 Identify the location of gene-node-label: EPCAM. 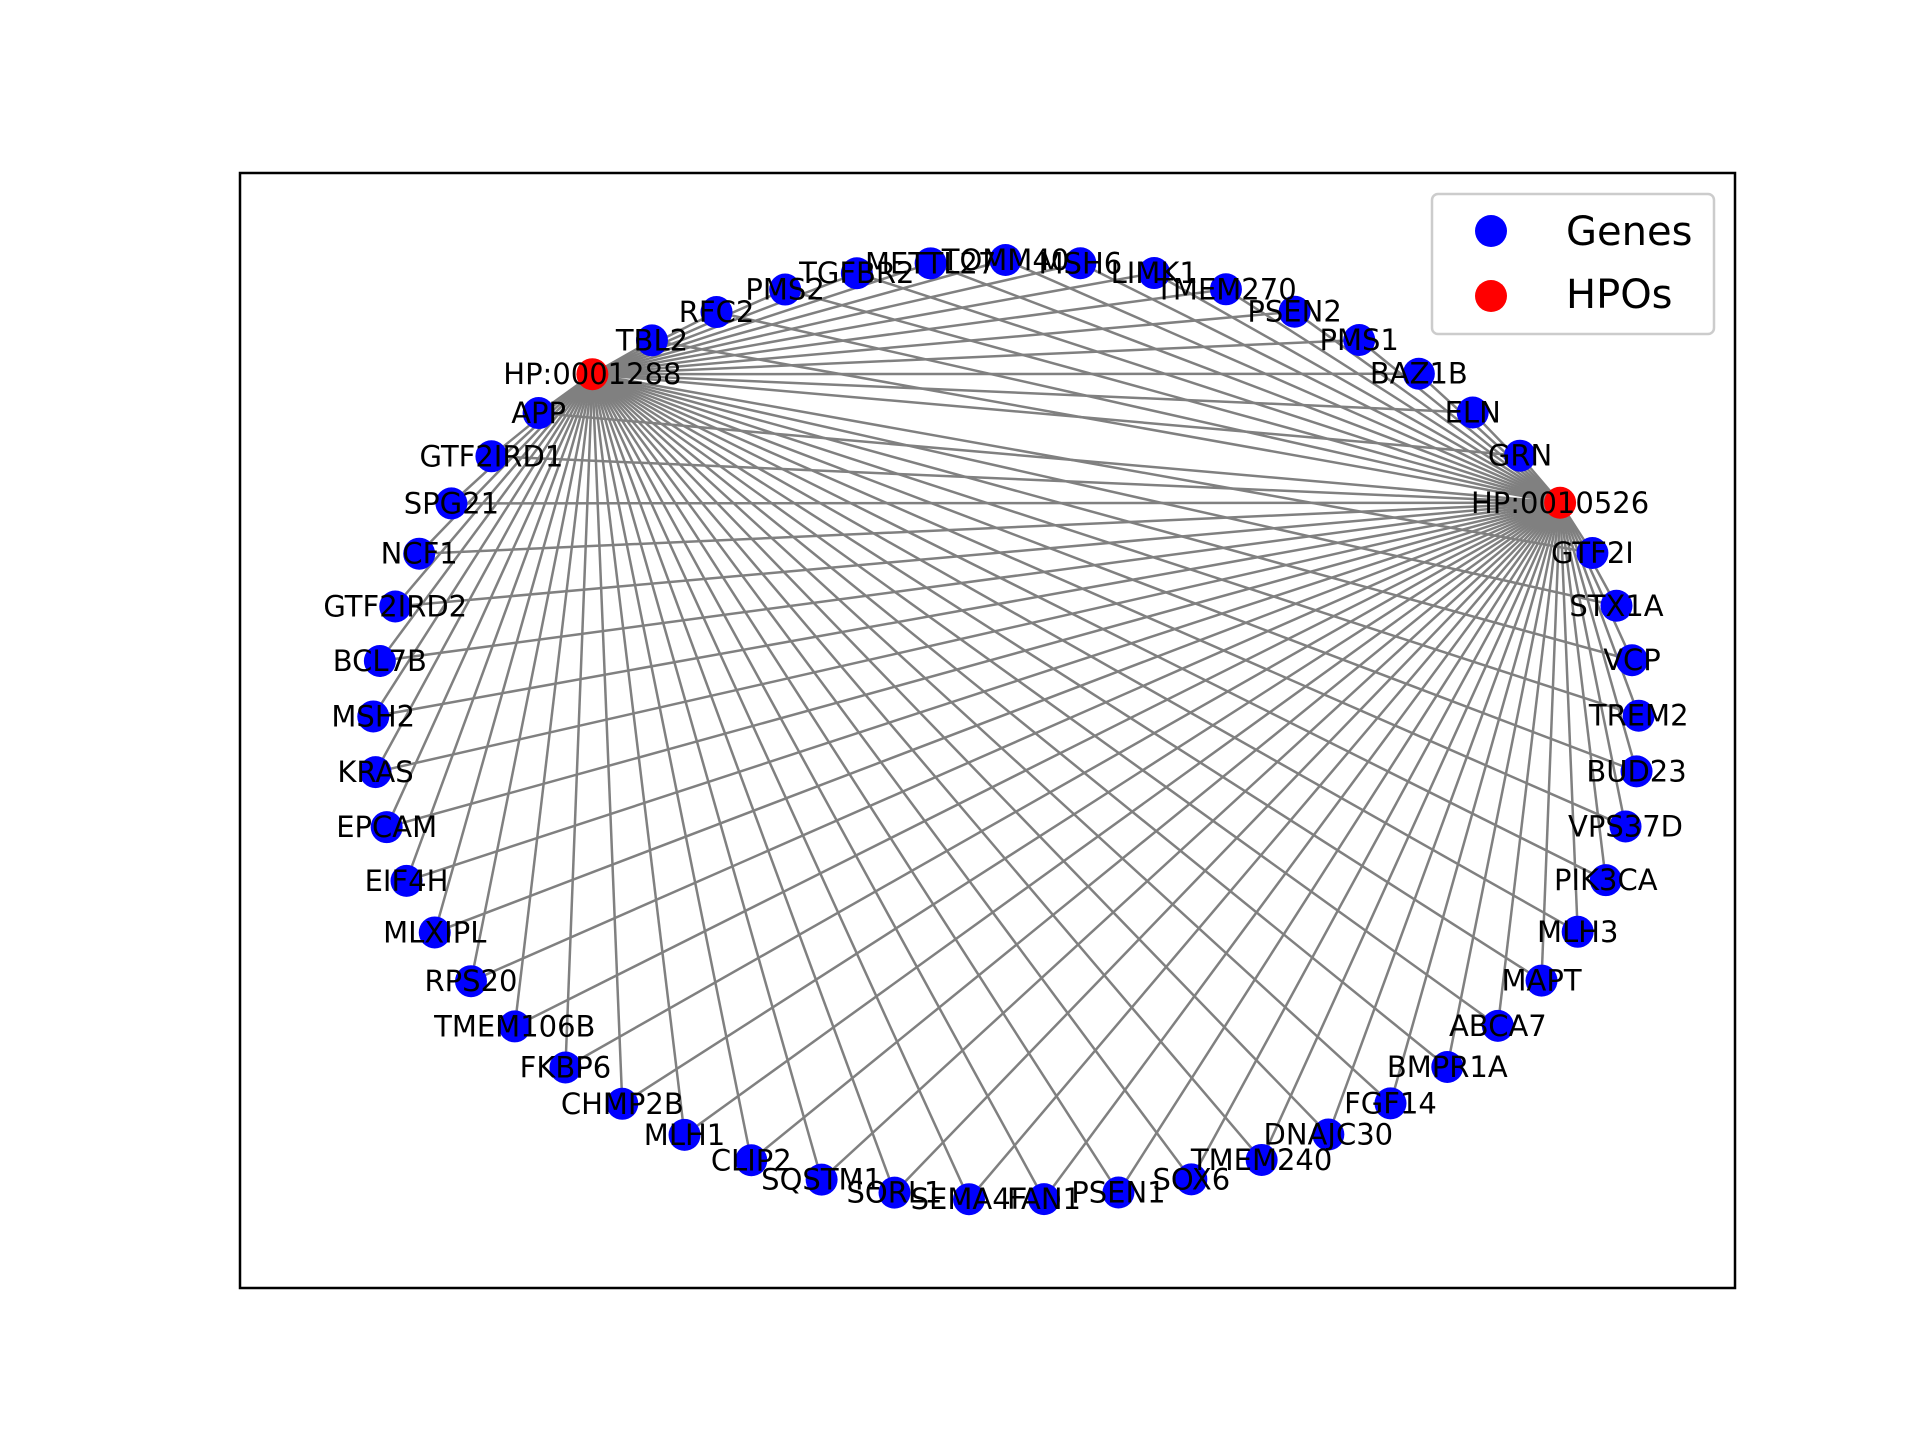
(386, 827).